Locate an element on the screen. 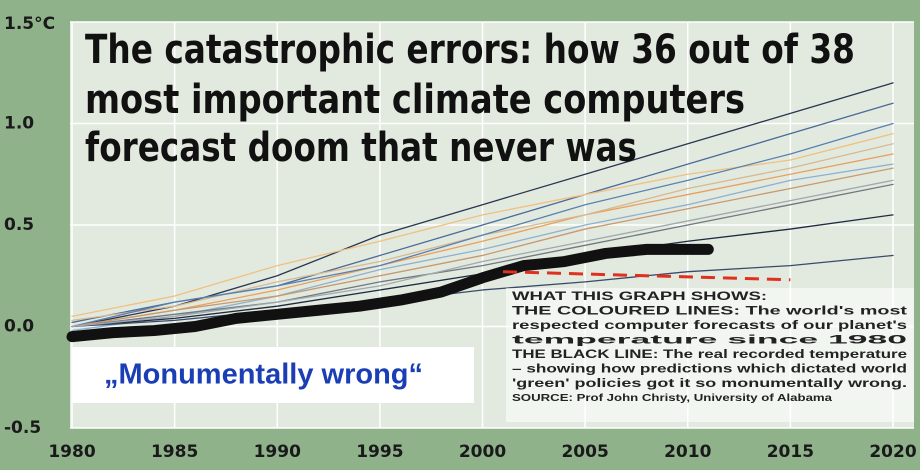  y-tick-label: 0.5 is located at coordinates (19, 225).